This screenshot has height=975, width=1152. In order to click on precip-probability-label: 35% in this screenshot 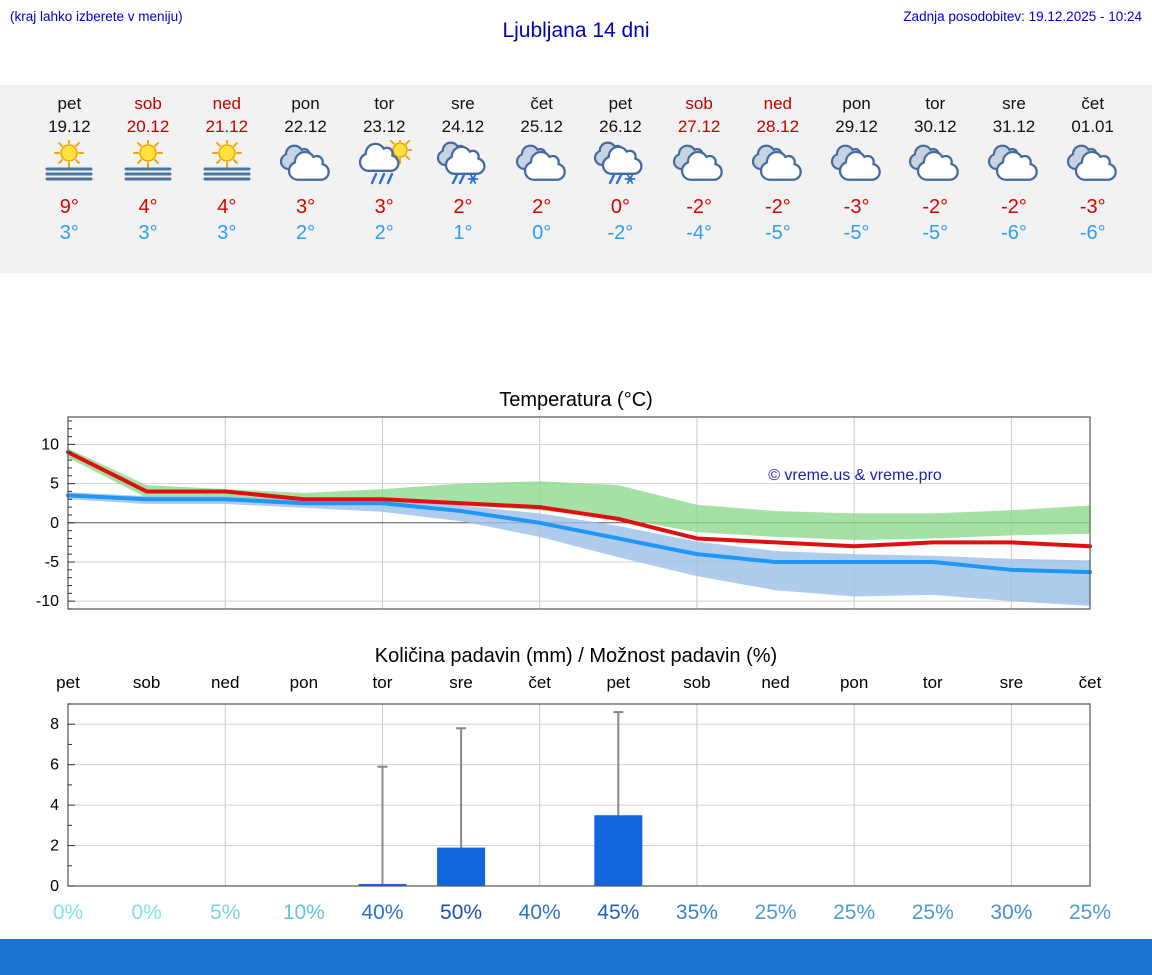, I will do `click(696, 912)`.